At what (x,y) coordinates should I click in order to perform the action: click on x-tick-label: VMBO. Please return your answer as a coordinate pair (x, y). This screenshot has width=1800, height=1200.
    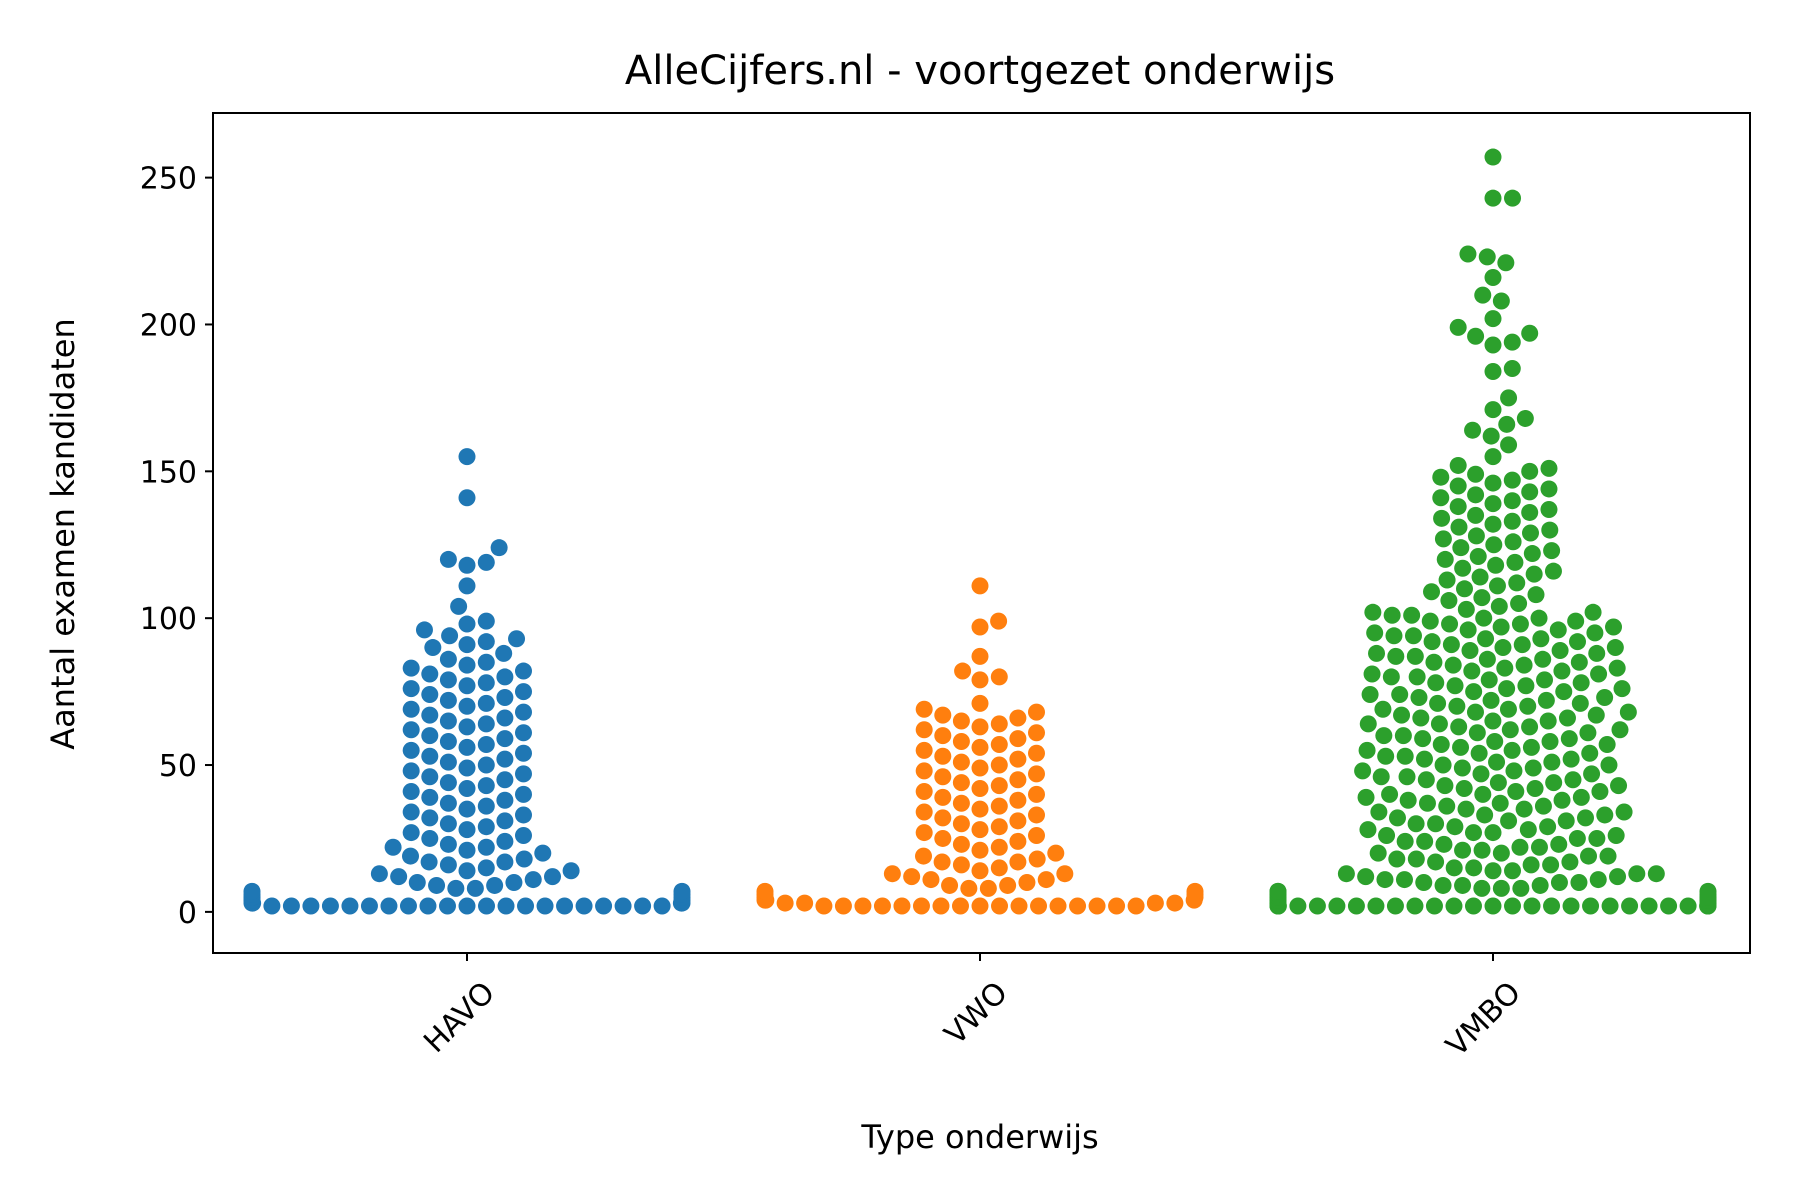
    Looking at the image, I should click on (1483, 1019).